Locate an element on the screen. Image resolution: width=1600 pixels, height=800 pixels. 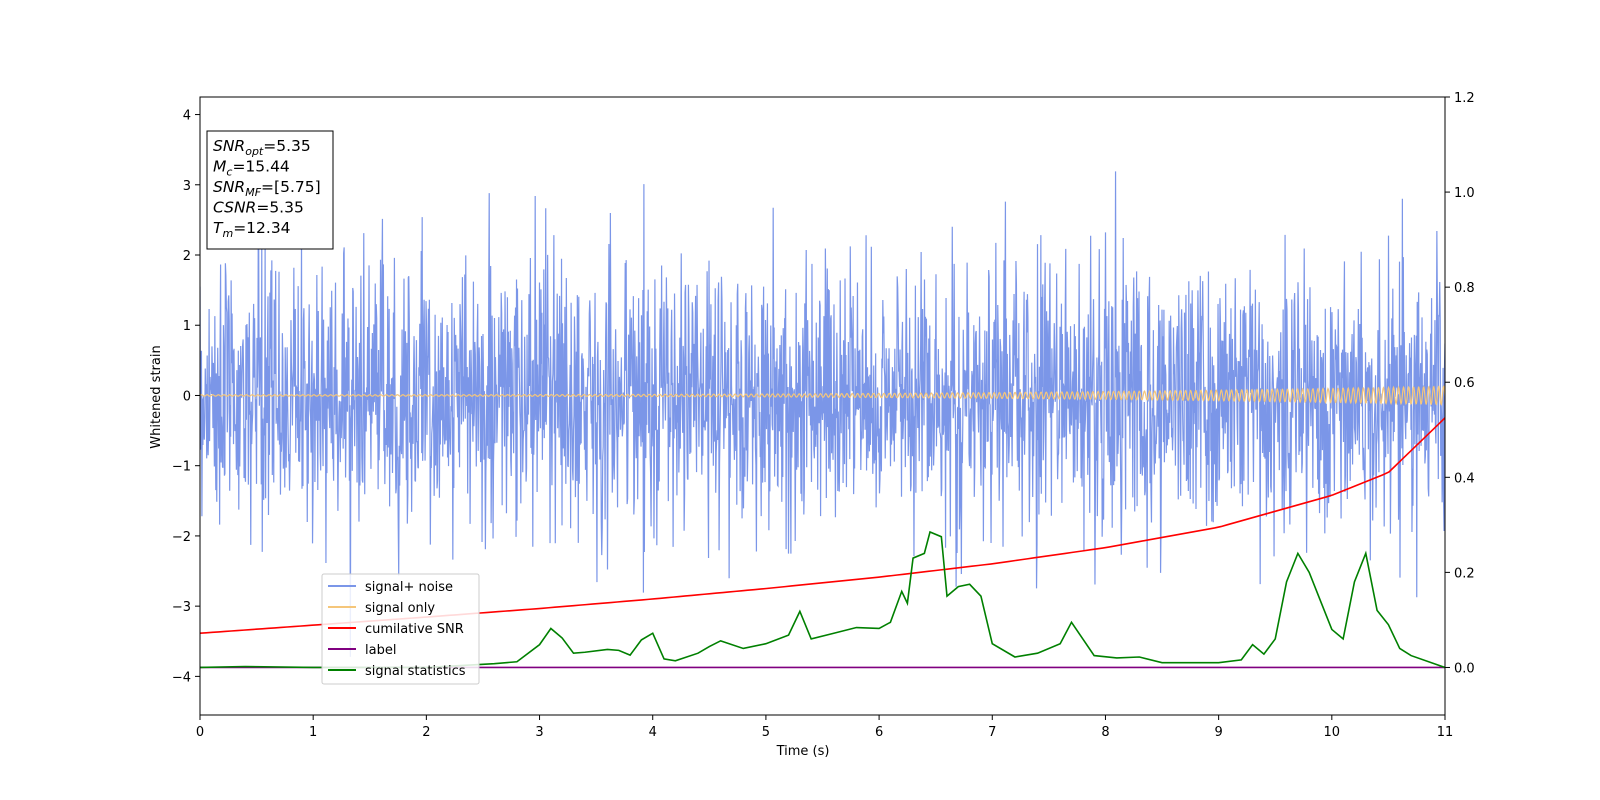
x-tick-label: 0 is located at coordinates (200, 732).